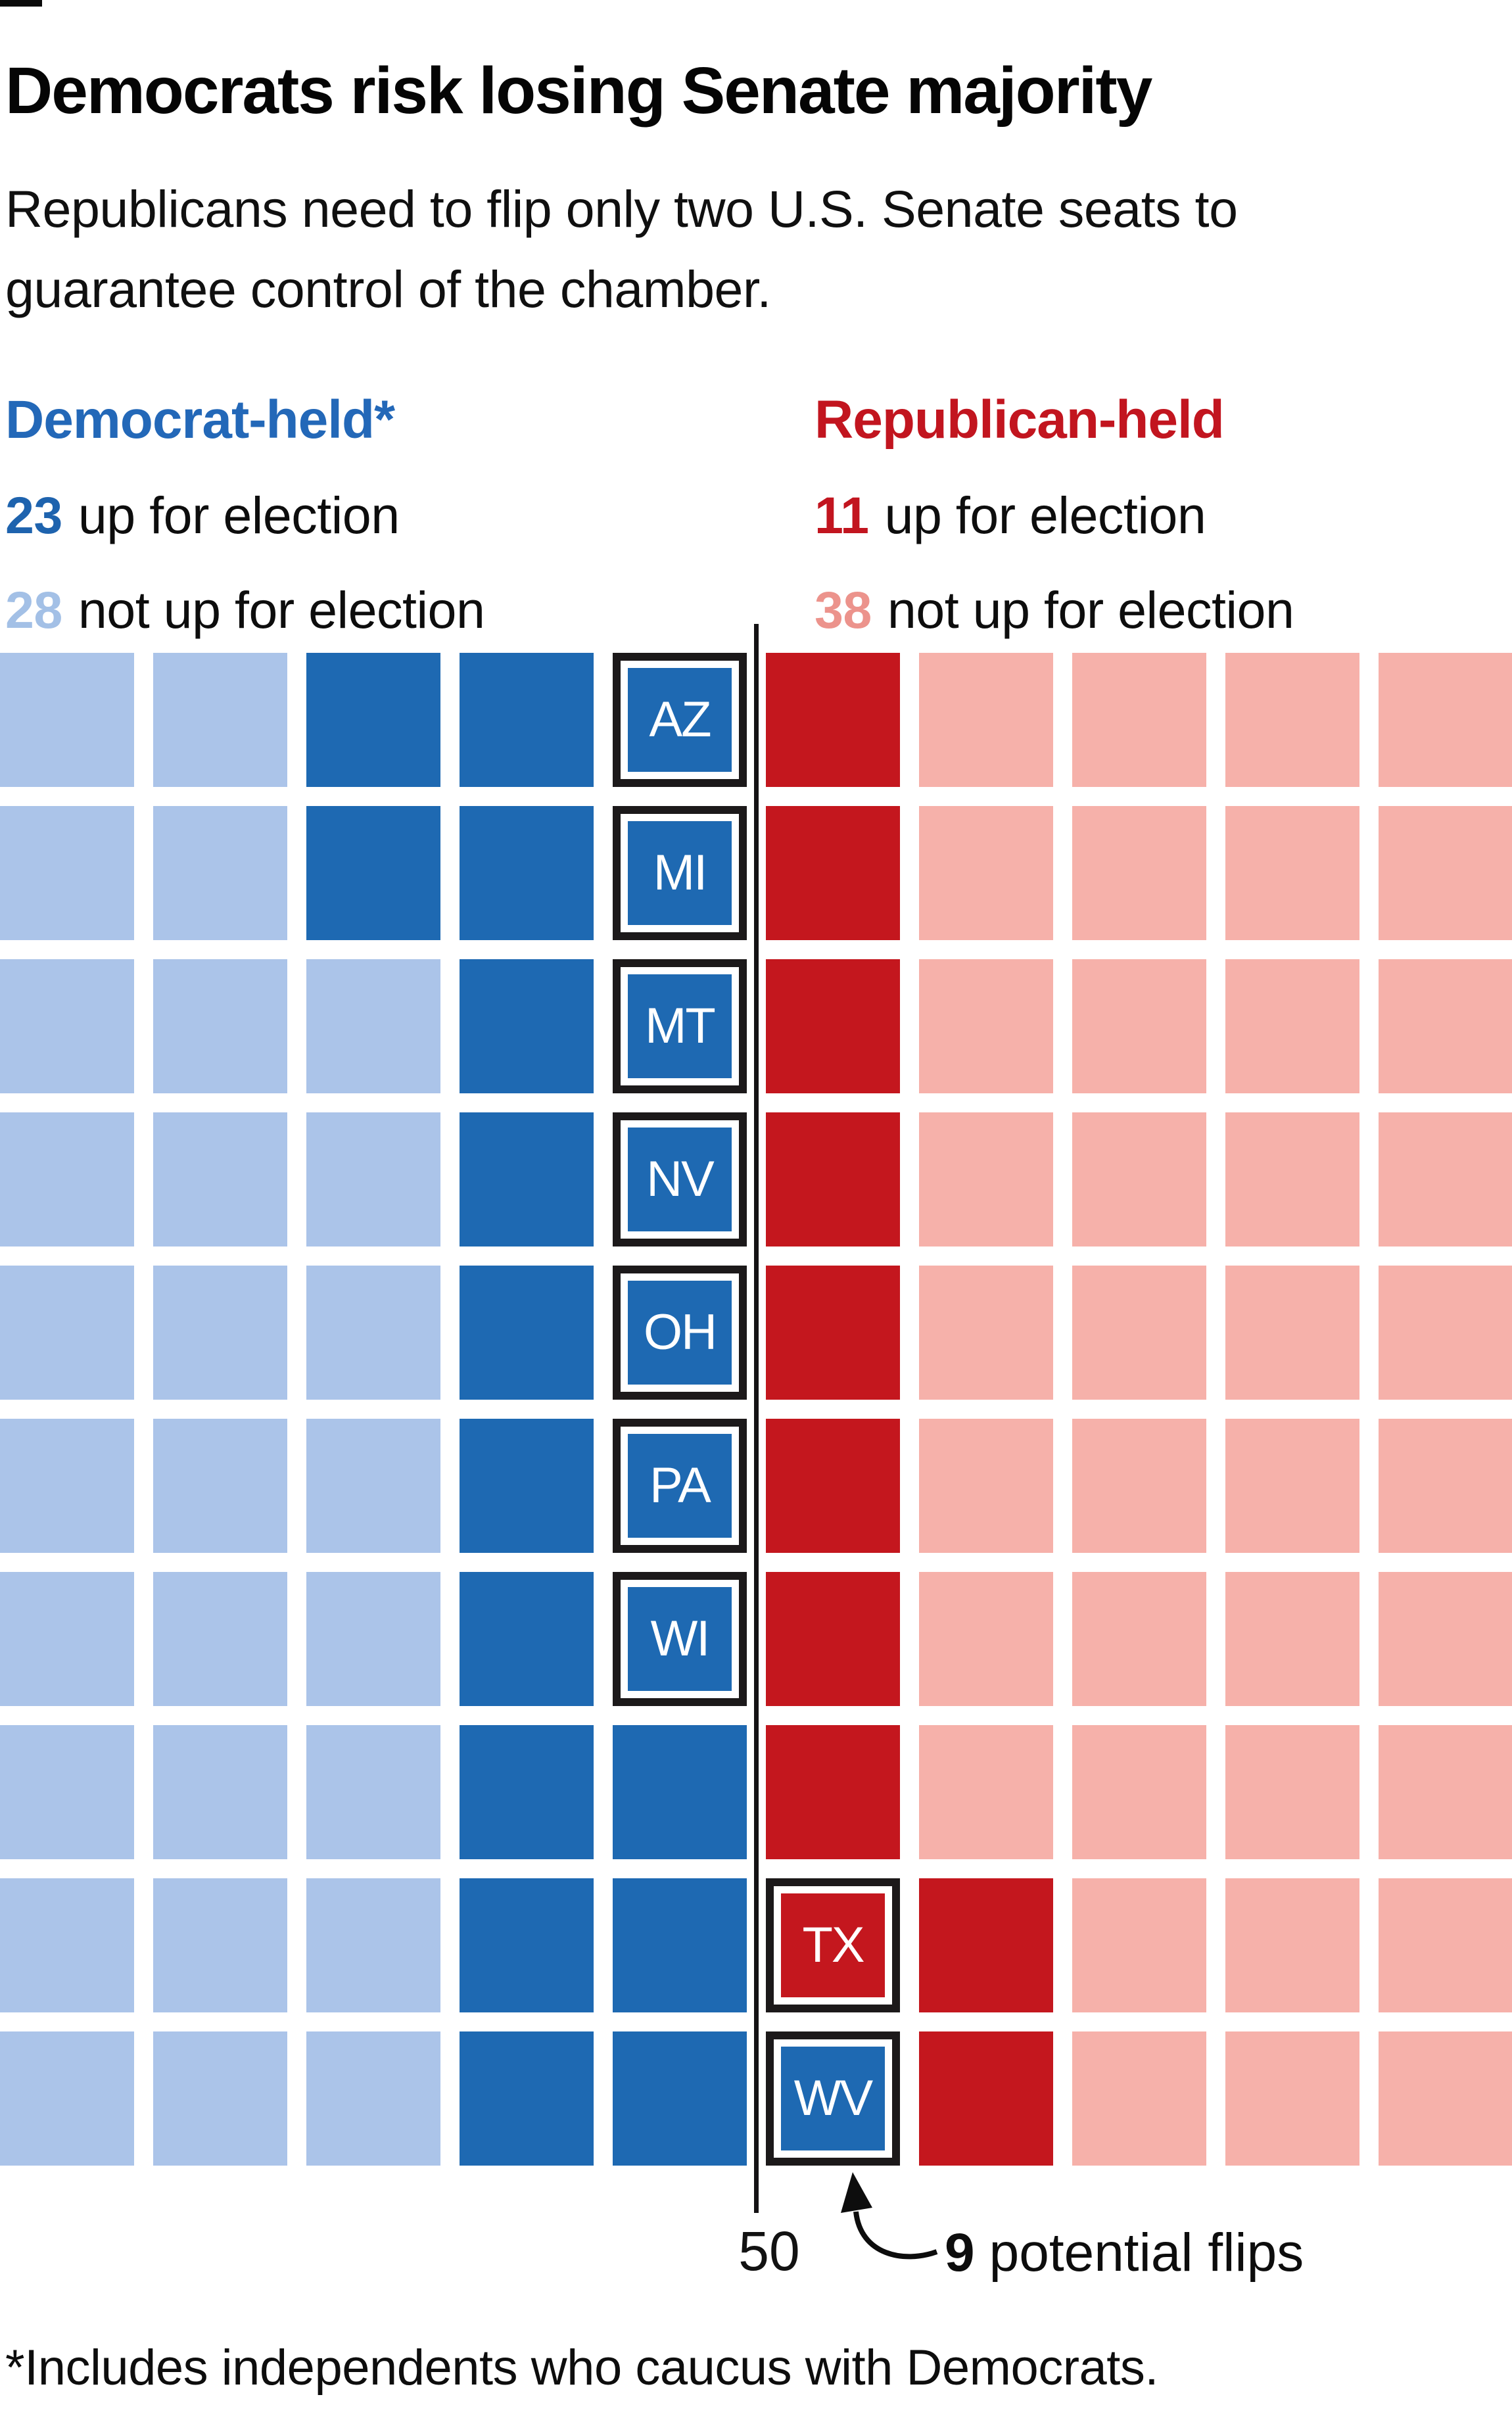 This screenshot has width=1512, height=2422. I want to click on dem-not-up-count: 28, so click(33, 610).